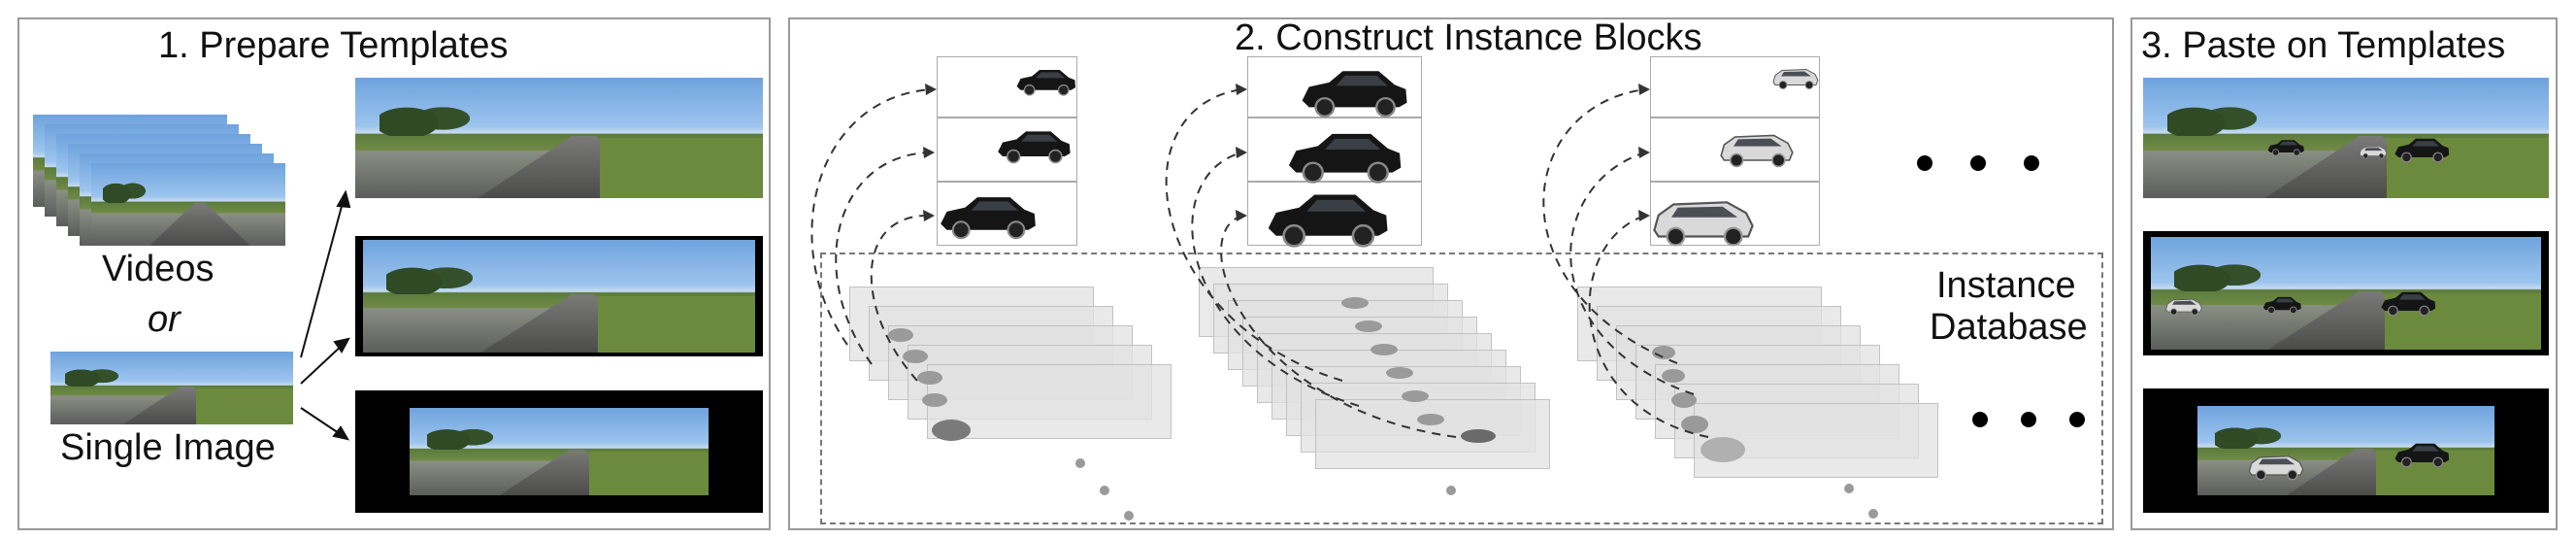 This screenshot has width=2576, height=539. Describe the element at coordinates (559, 452) in the screenshot. I see `template-padded-all` at that location.